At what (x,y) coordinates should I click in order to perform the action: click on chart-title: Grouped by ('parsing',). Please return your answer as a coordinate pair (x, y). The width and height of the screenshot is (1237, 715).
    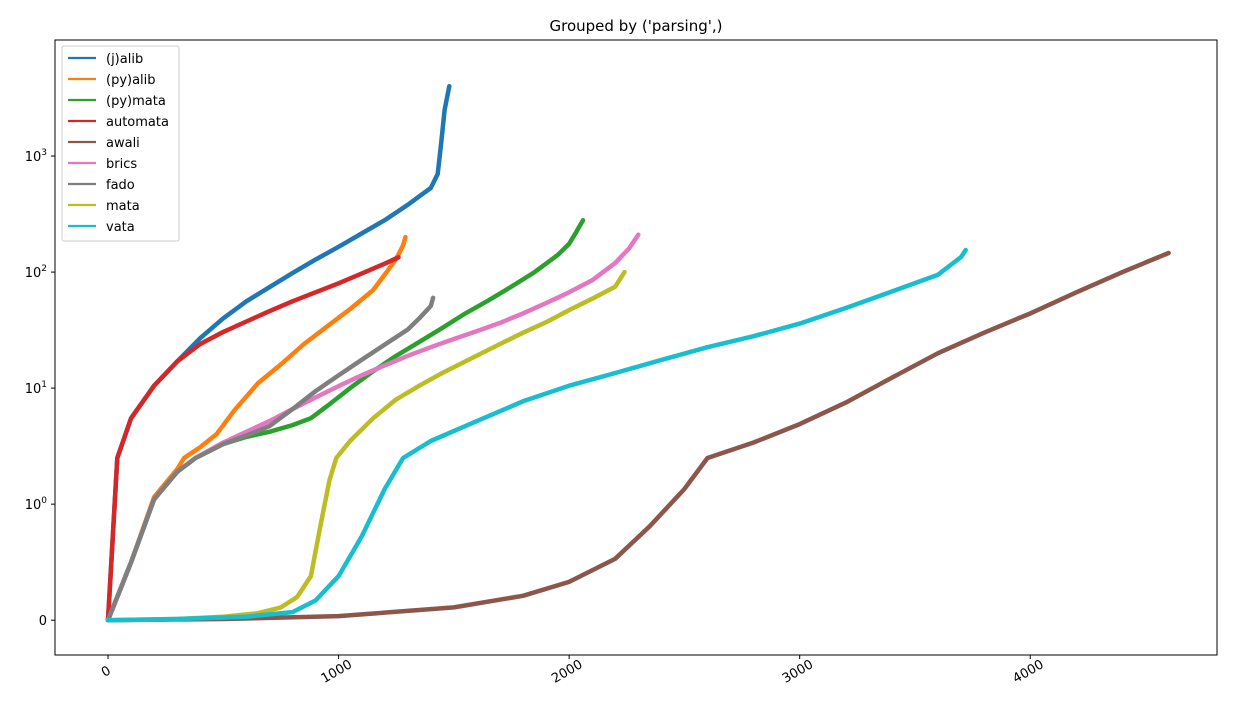
    Looking at the image, I should click on (636, 26).